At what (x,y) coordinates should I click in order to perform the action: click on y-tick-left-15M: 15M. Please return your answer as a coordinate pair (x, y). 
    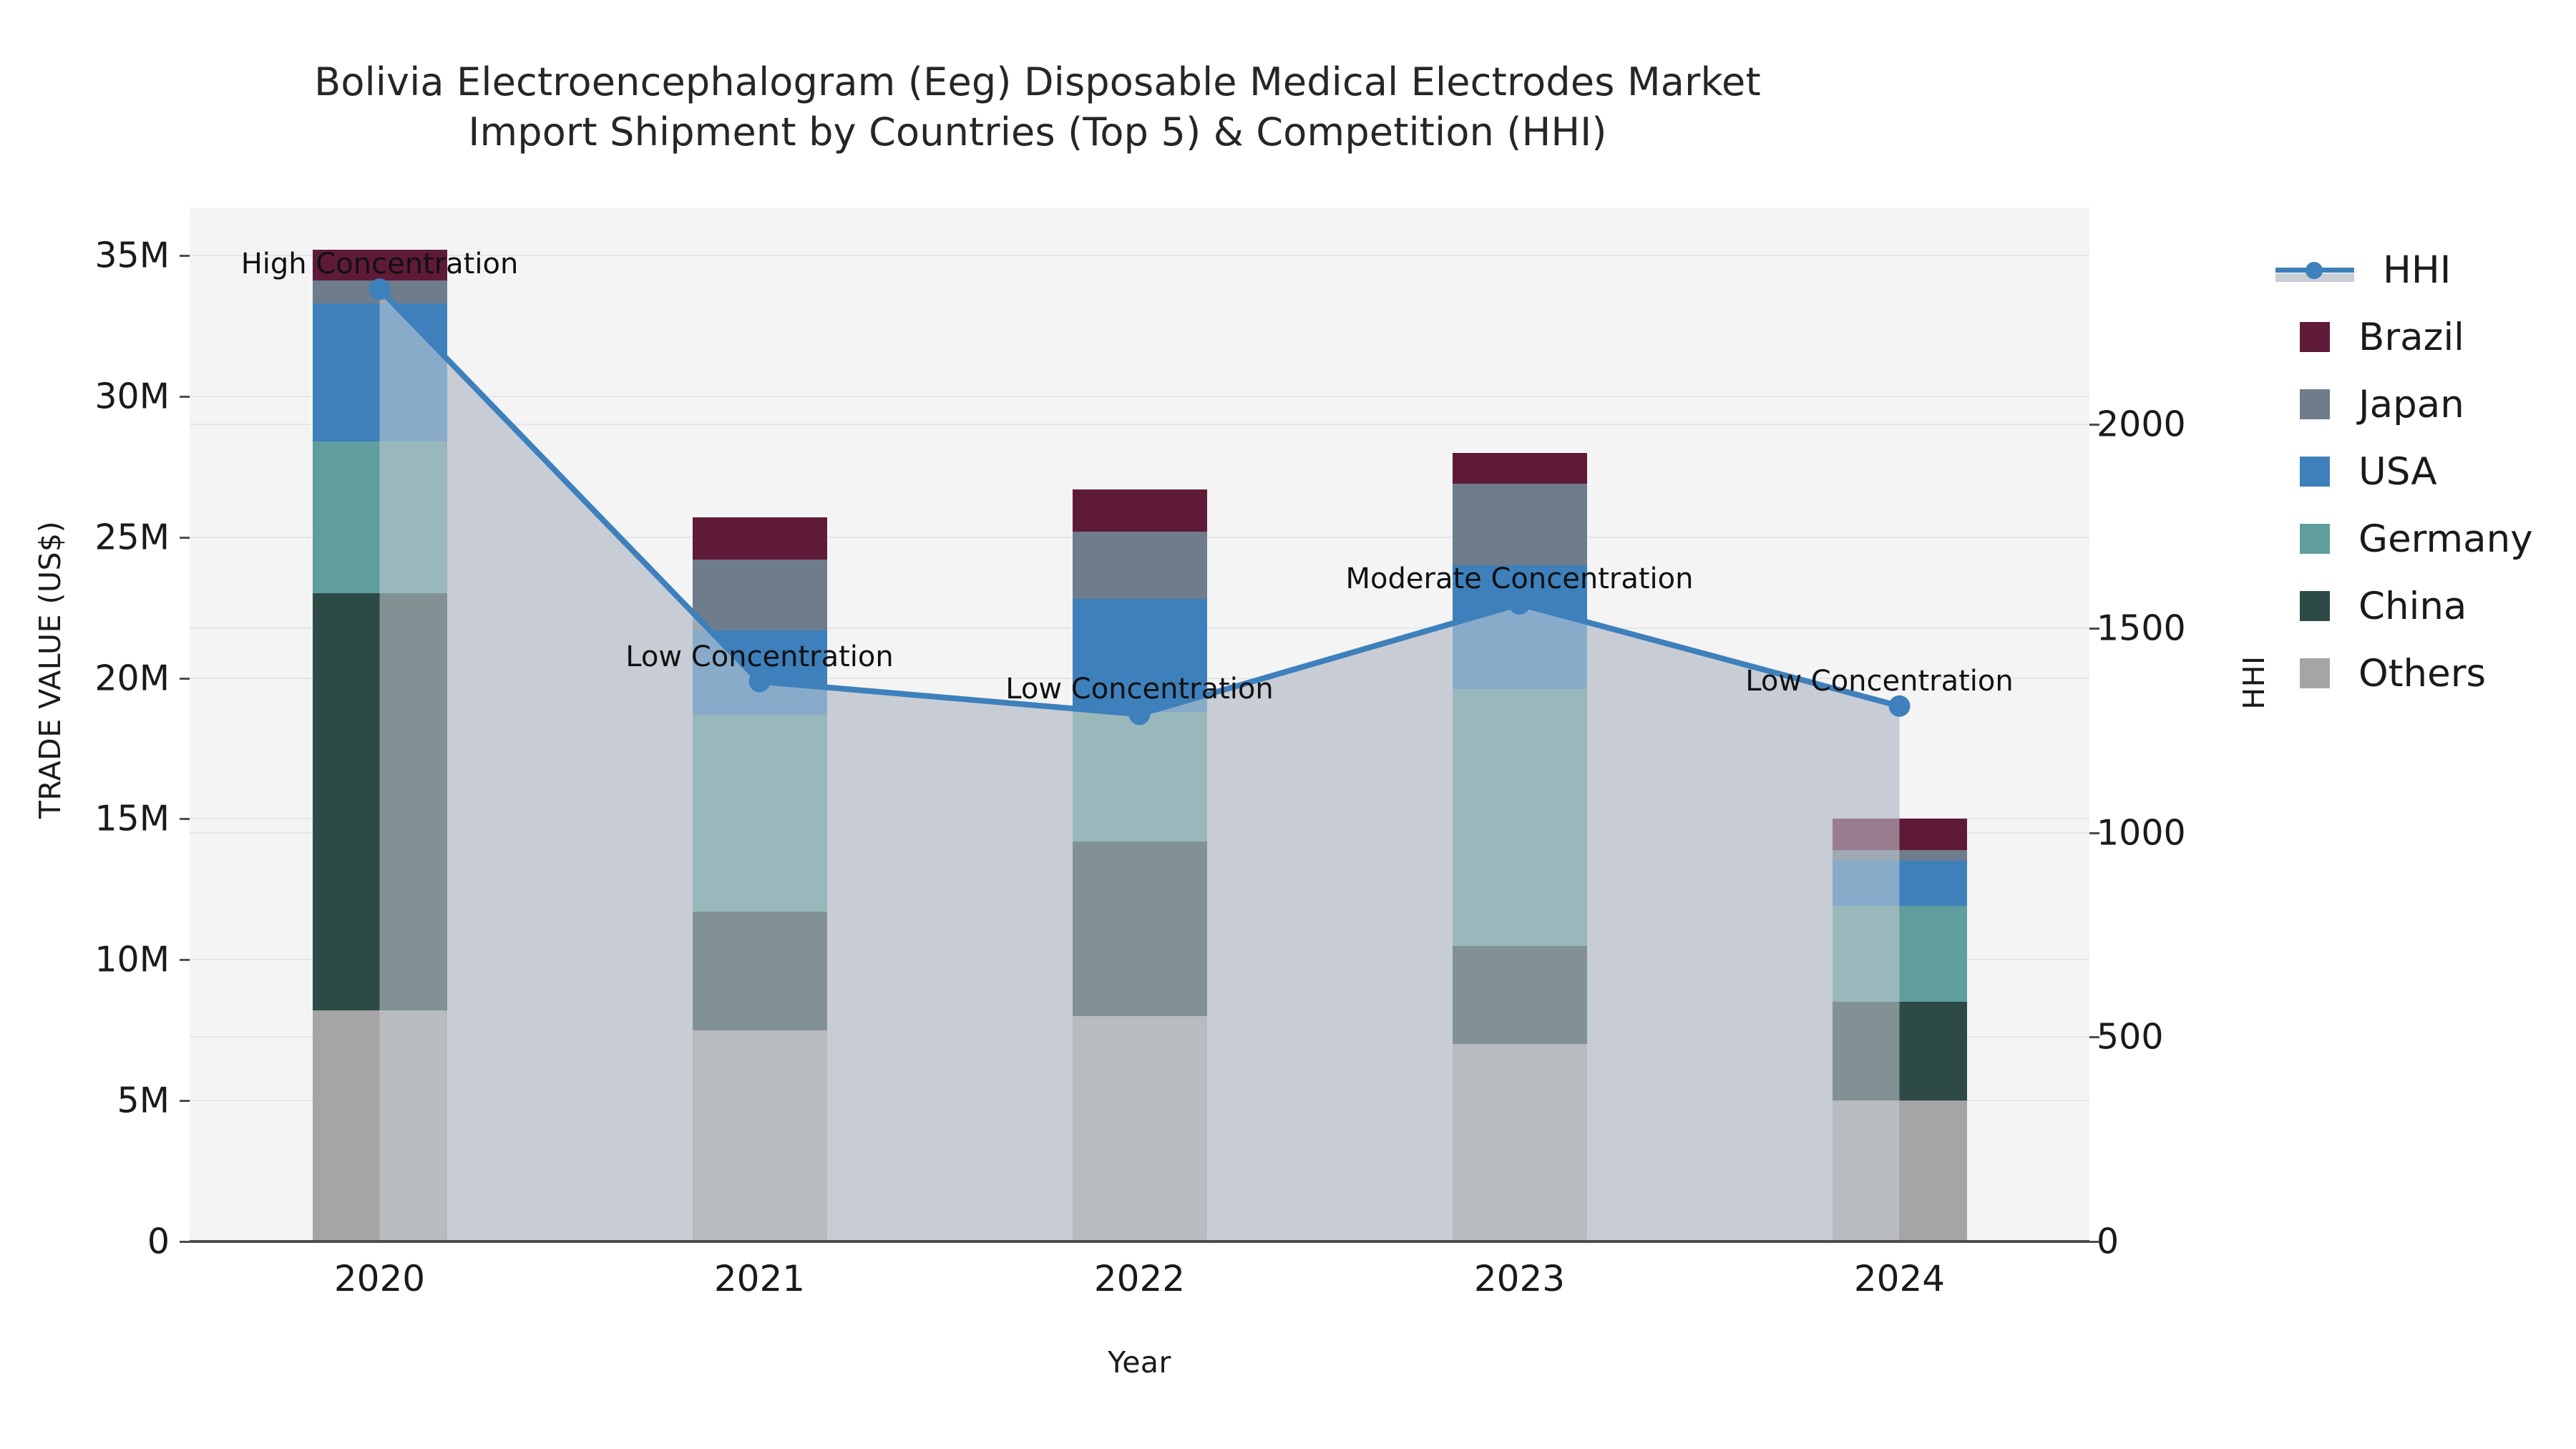
    Looking at the image, I should click on (132, 818).